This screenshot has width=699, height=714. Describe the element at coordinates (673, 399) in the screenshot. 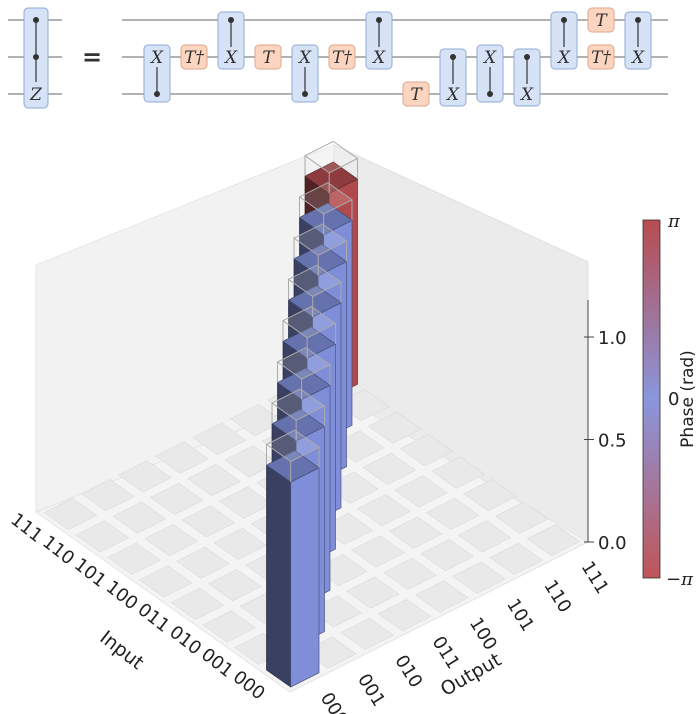

I see `colorbar-mid-label: 0` at that location.